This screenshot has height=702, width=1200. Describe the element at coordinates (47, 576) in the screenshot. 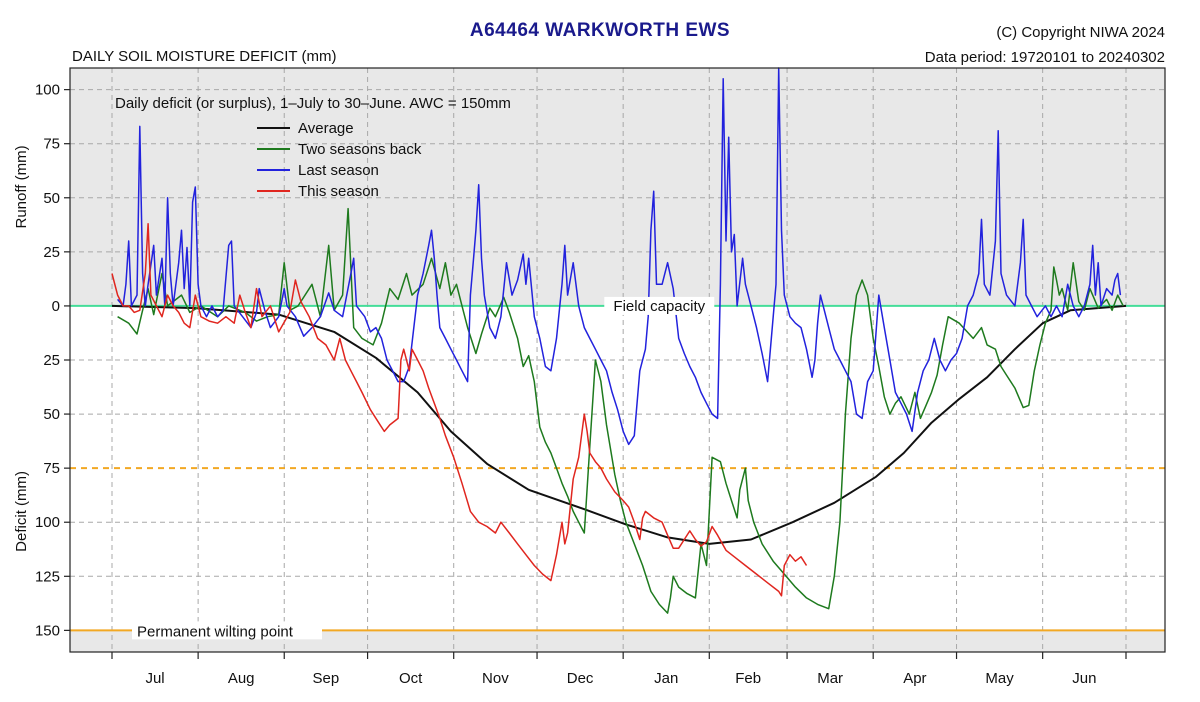

I see `y-tick-label: 125` at that location.